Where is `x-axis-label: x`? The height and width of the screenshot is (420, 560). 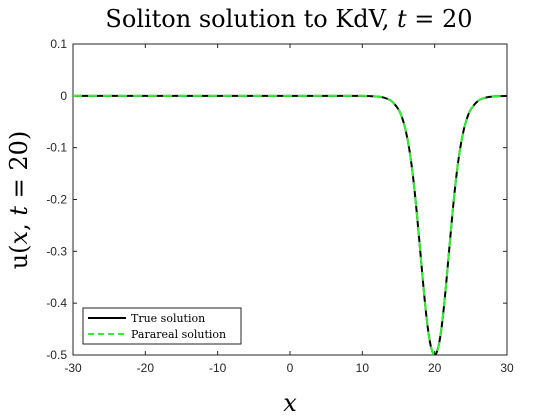 x-axis-label: x is located at coordinates (290, 403).